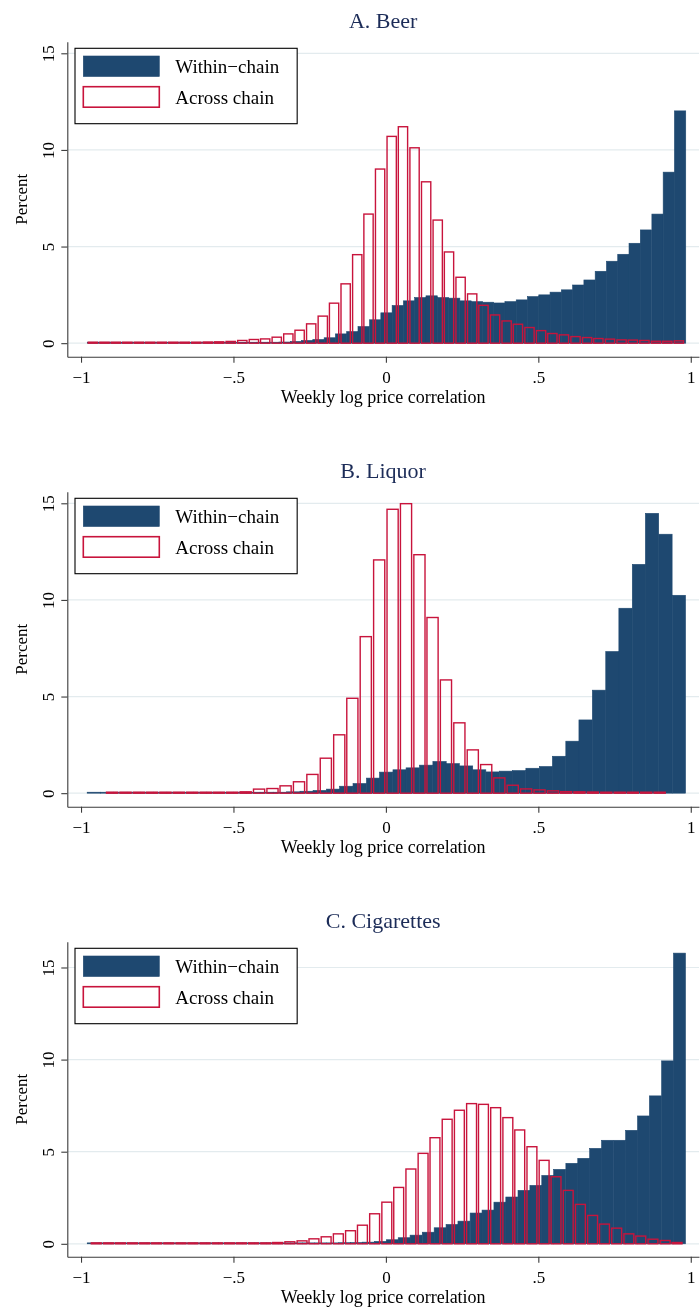  I want to click on chart-title: A. Beer, so click(383, 20).